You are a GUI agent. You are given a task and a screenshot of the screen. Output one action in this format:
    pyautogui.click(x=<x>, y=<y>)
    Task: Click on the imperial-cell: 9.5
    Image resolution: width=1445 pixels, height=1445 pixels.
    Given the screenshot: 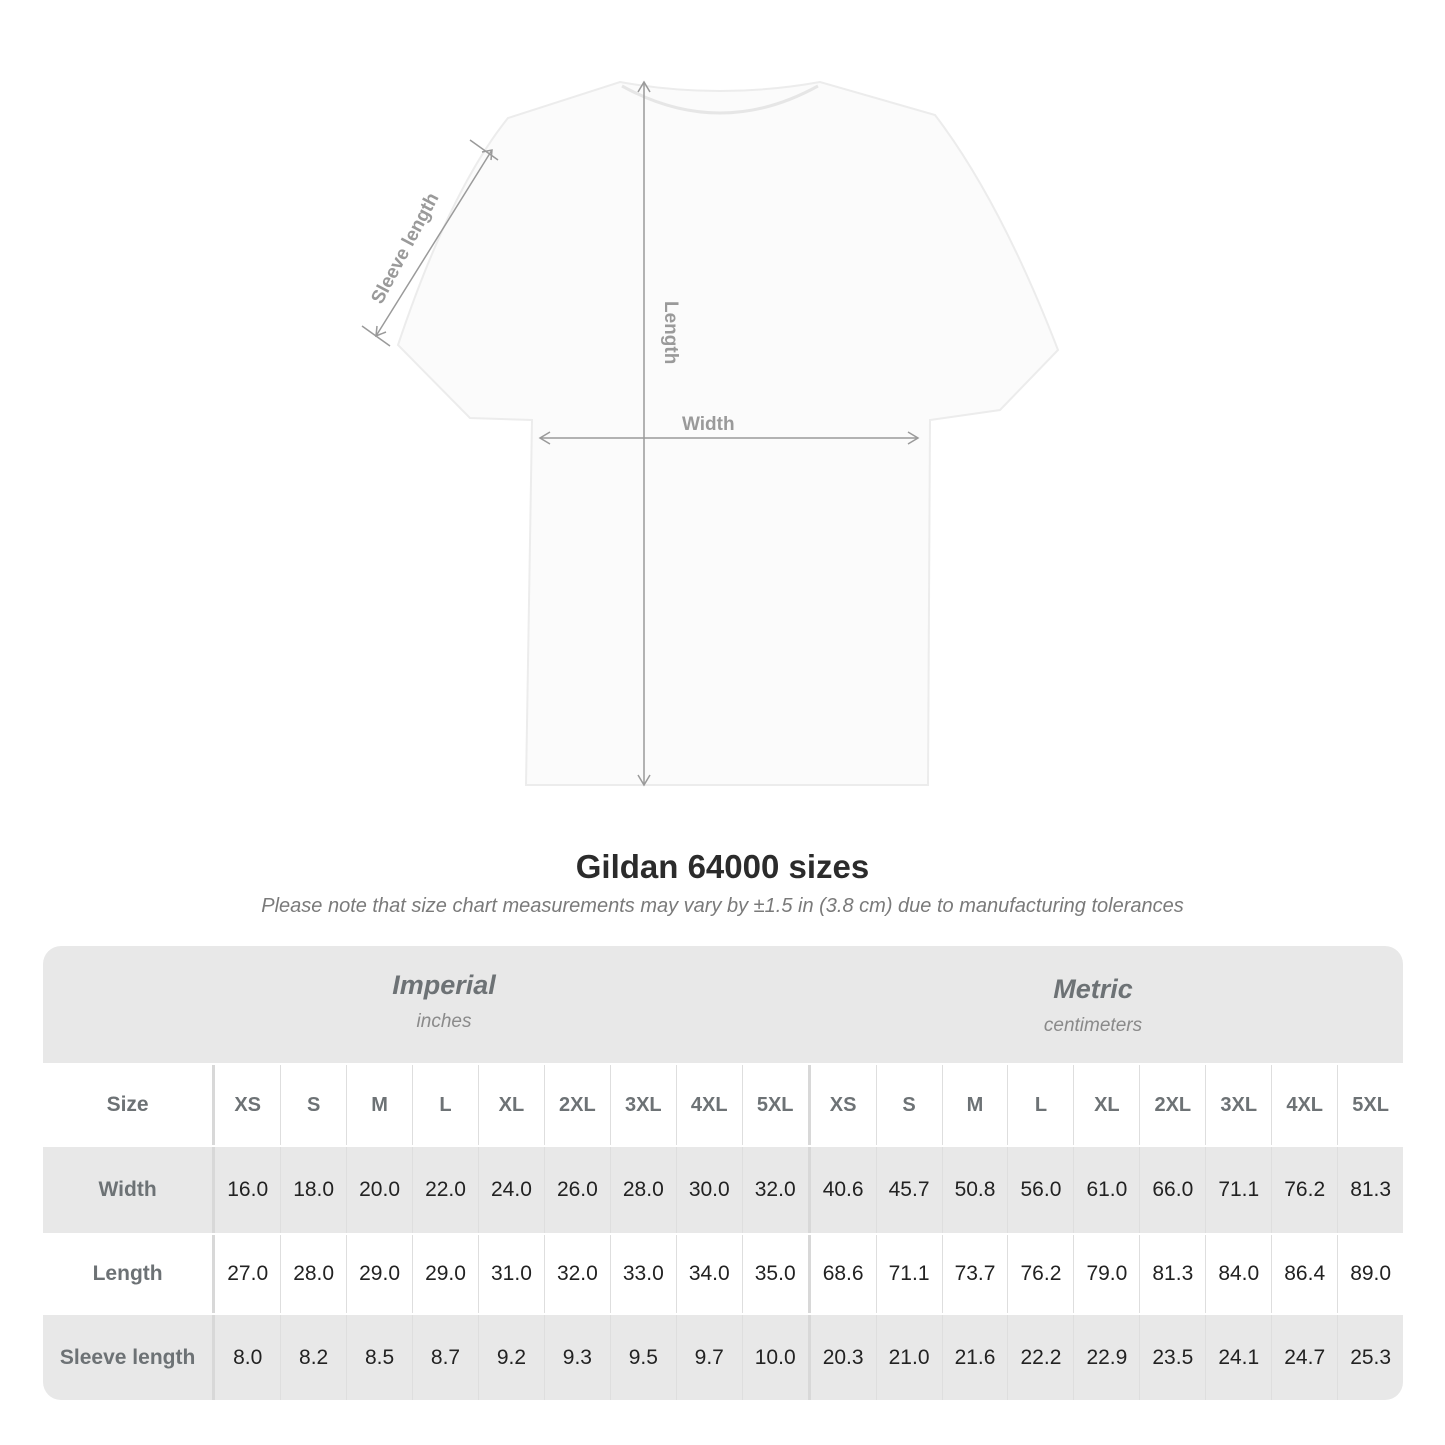 What is the action you would take?
    pyautogui.click(x=642, y=1357)
    